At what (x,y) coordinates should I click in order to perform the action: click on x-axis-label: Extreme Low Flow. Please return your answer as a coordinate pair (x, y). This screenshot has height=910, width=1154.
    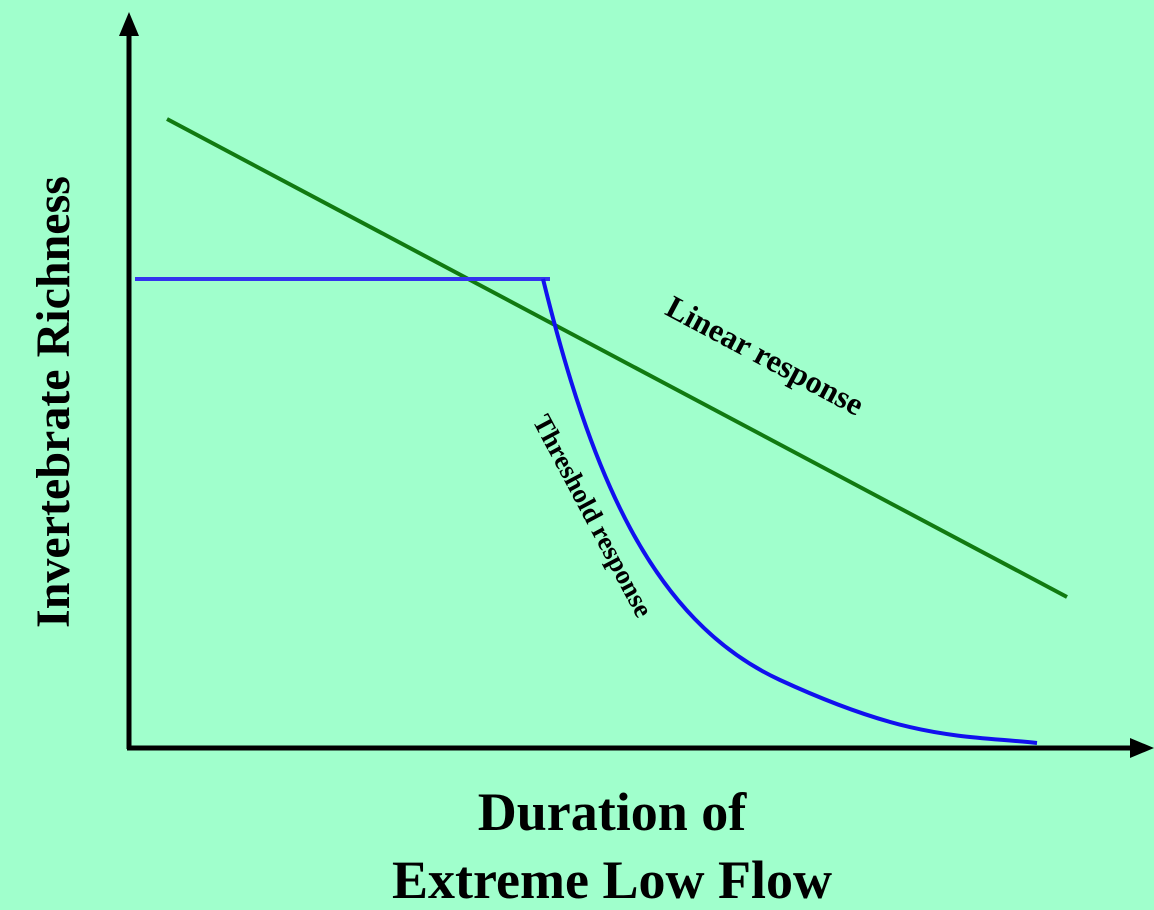
    Looking at the image, I should click on (612, 880).